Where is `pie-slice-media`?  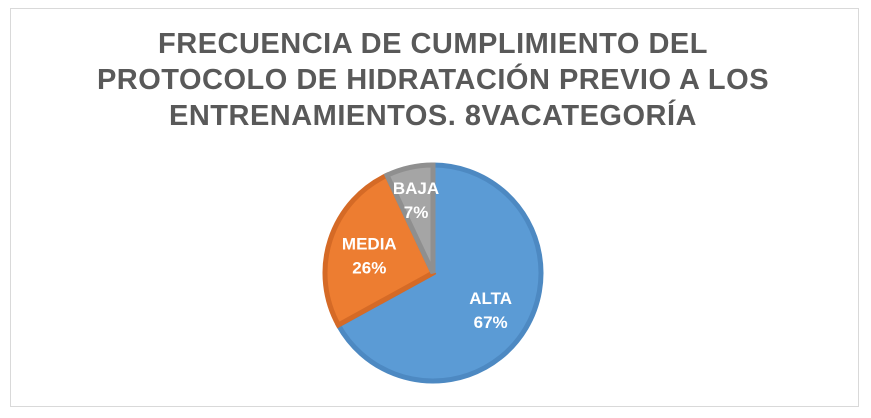
pie-slice-media is located at coordinates (379, 250).